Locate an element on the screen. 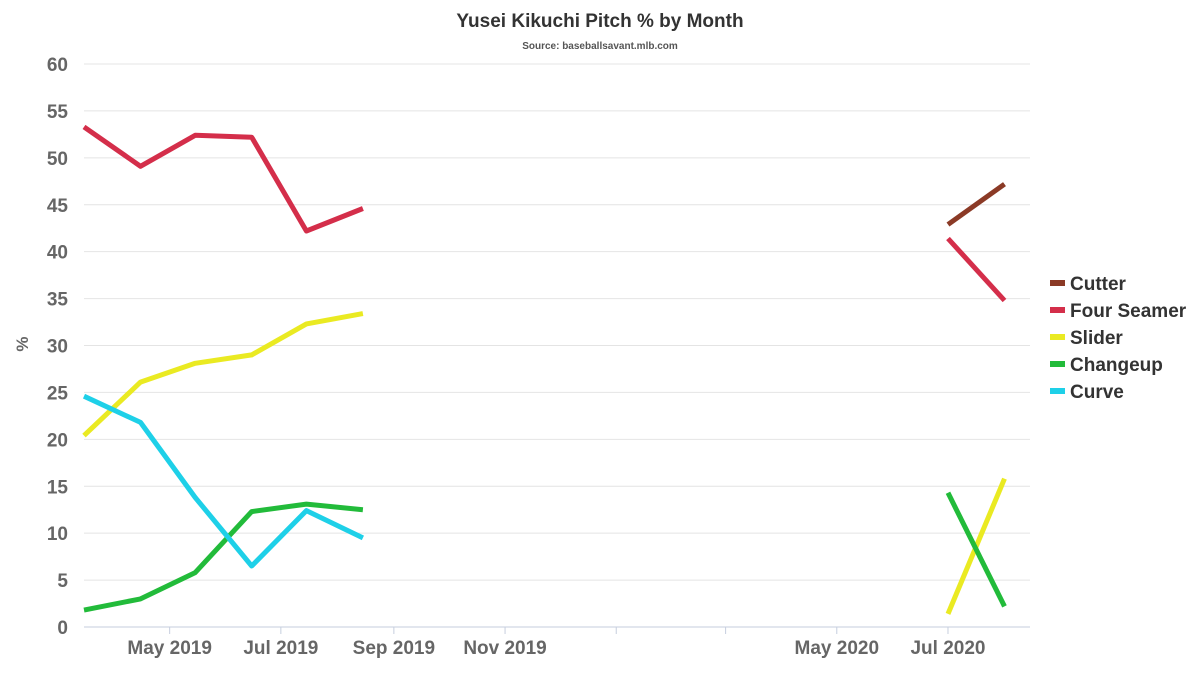 This screenshot has width=1200, height=675. y-tick-label: 25 is located at coordinates (58, 393).